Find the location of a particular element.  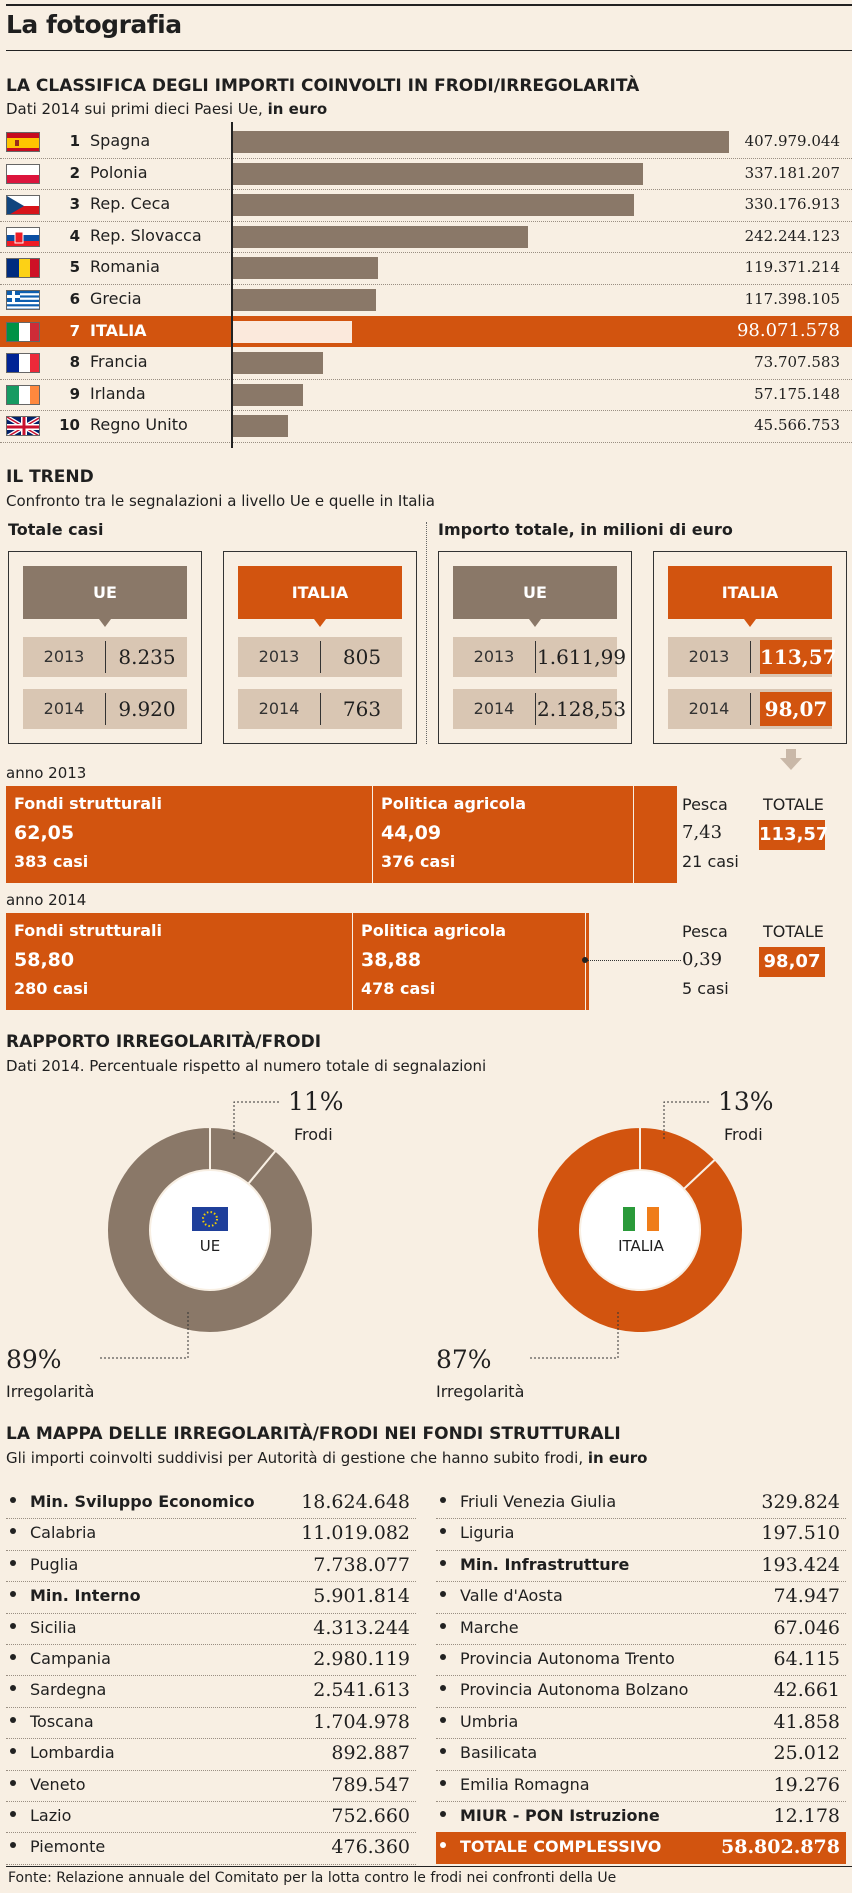

trend-row: 2014 9.920 is located at coordinates (105, 709).